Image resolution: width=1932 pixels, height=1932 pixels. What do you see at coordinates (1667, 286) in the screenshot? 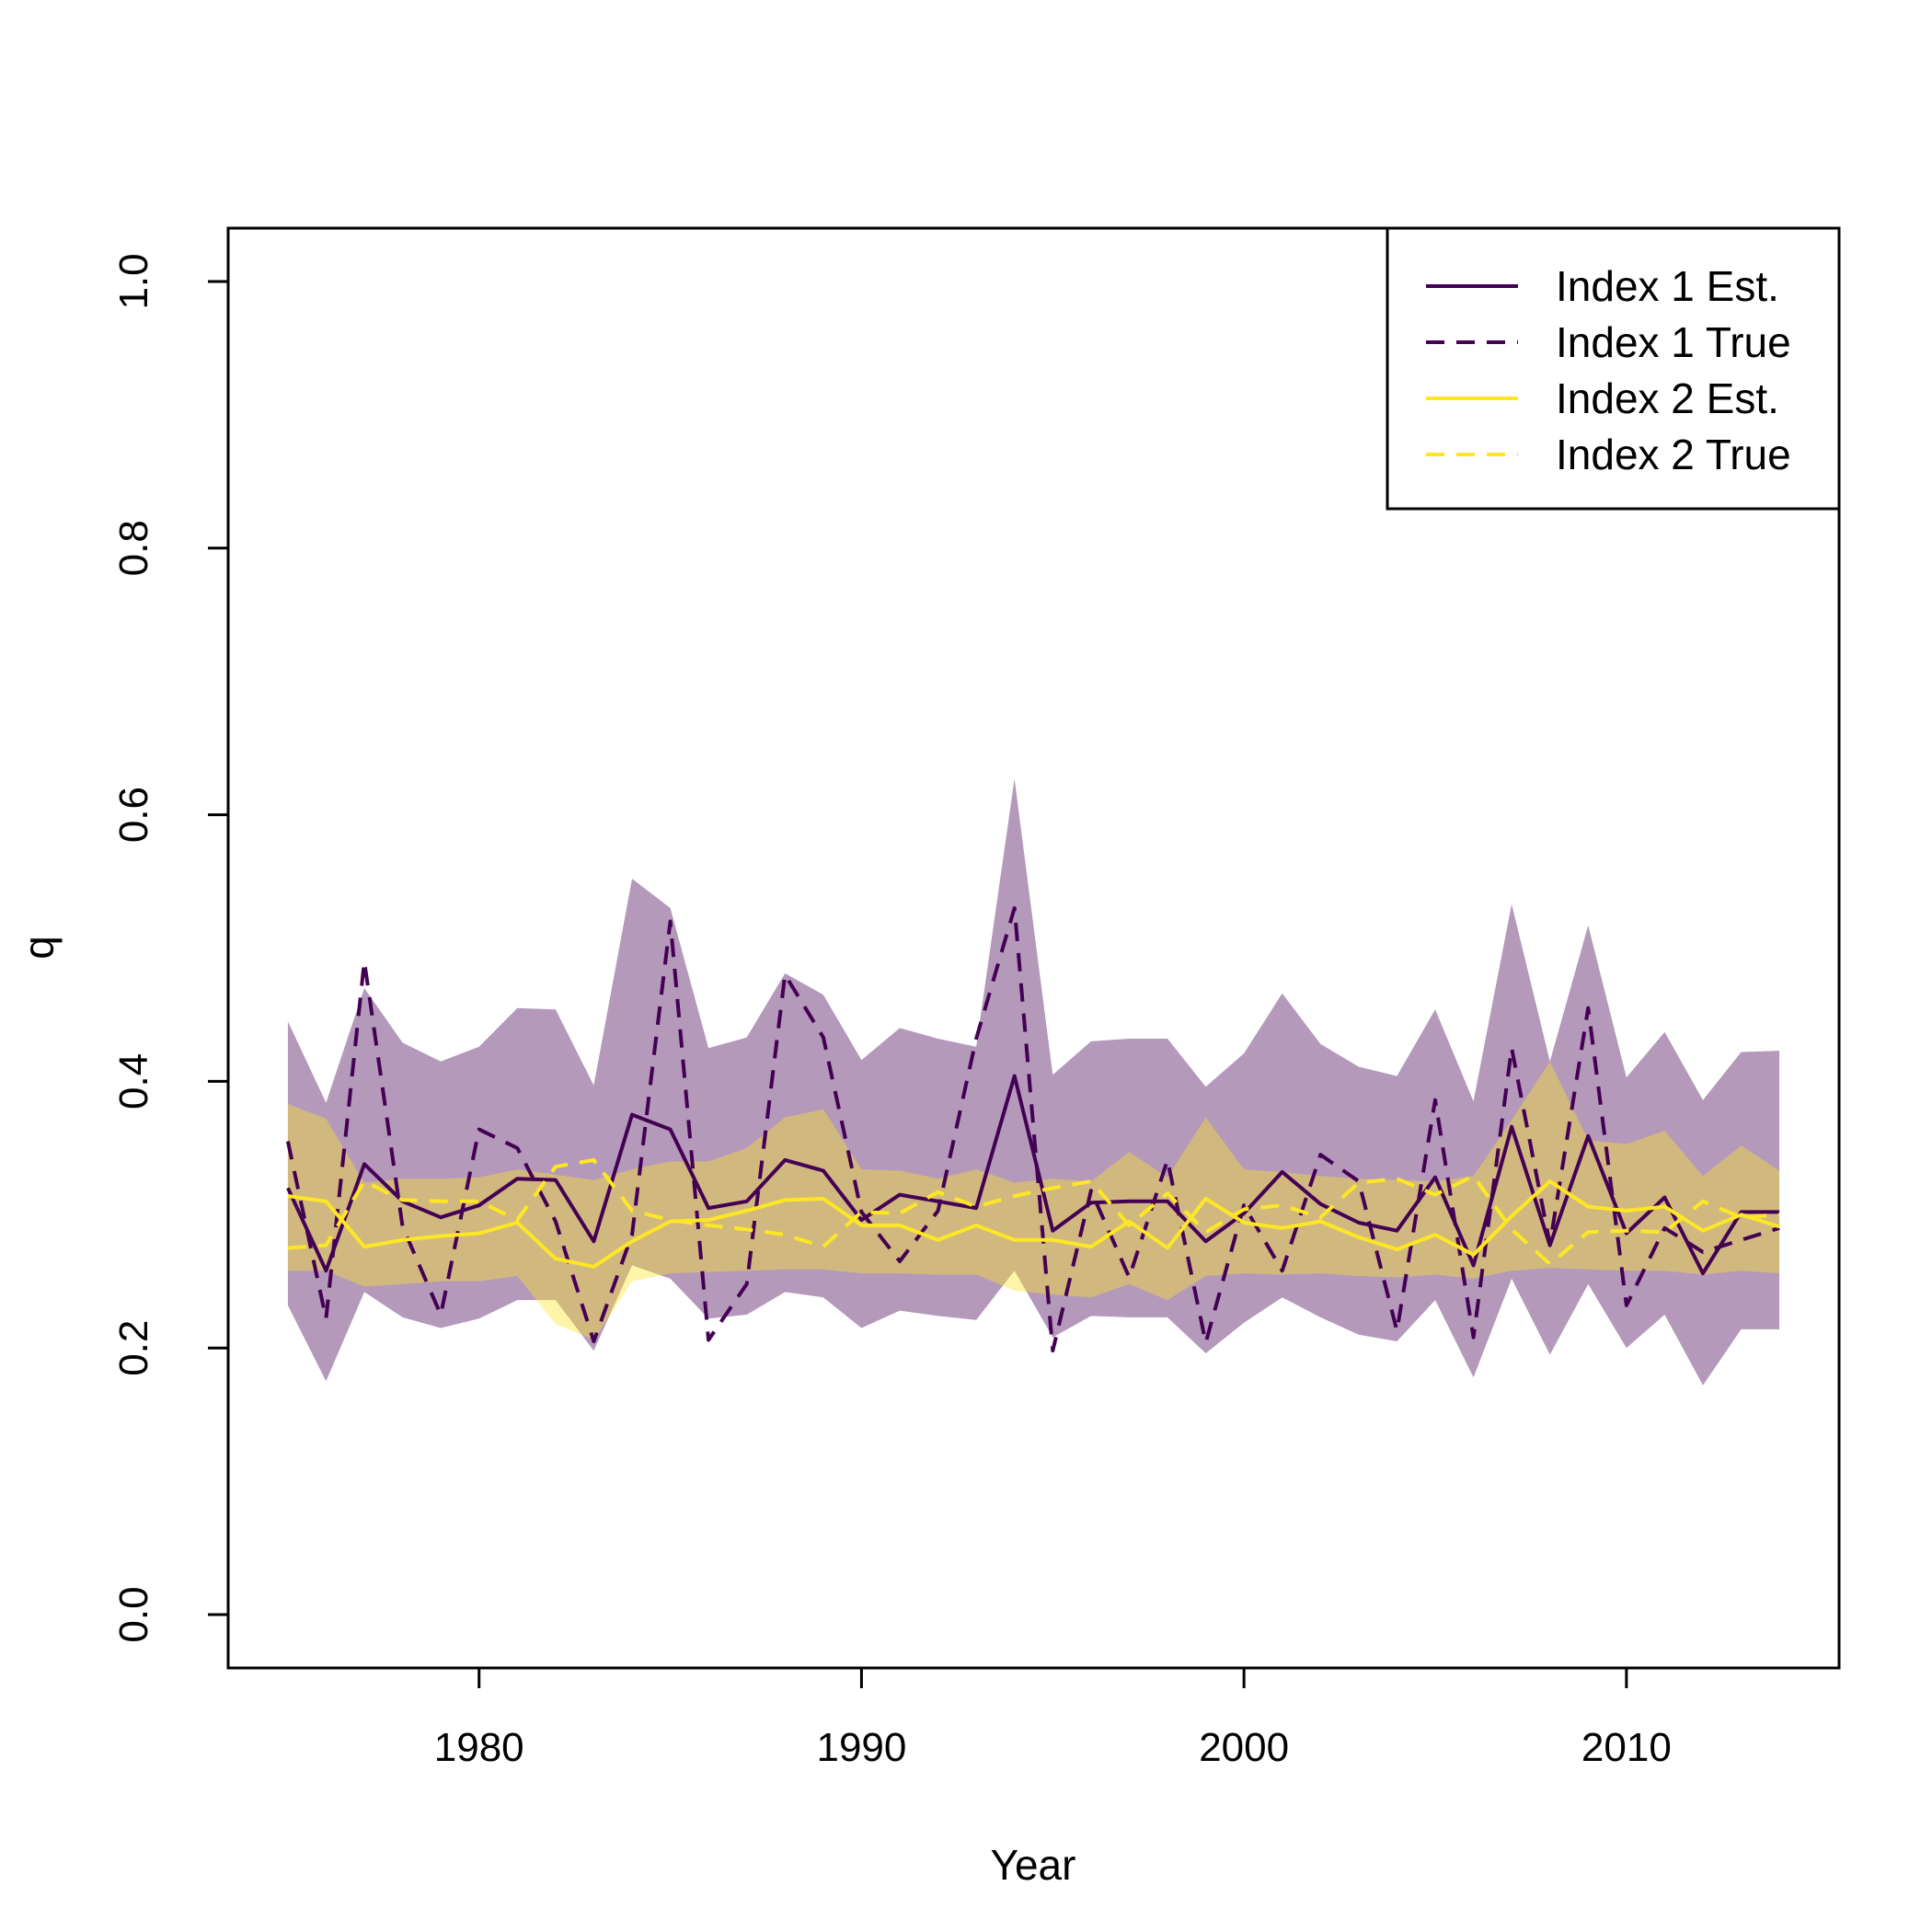
I see `index-1-est-legend-label: Index 1 Est.` at bounding box center [1667, 286].